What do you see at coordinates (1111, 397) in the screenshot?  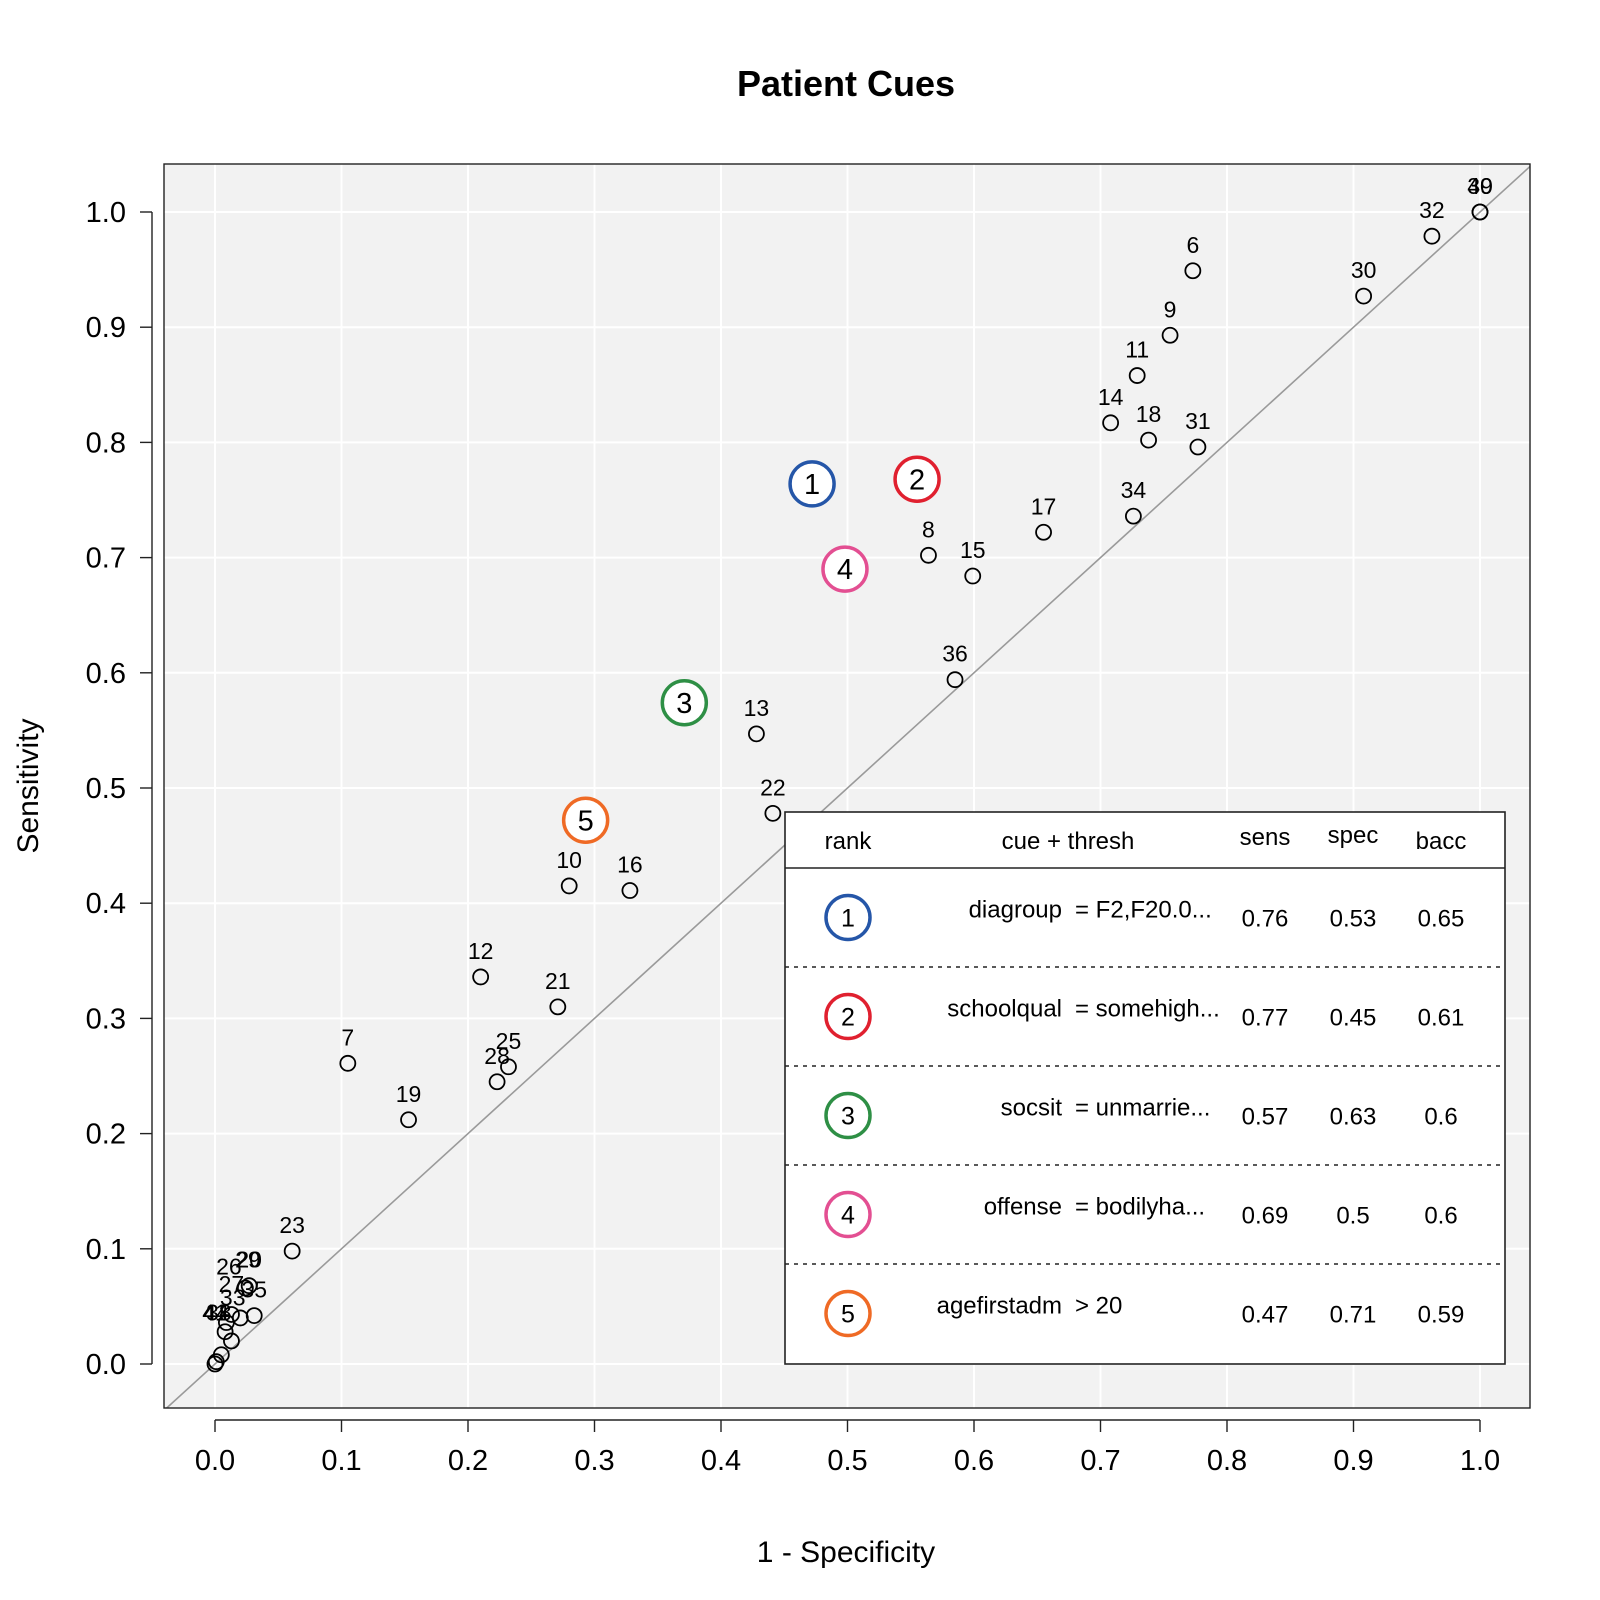 I see `cue-point-label: 14` at bounding box center [1111, 397].